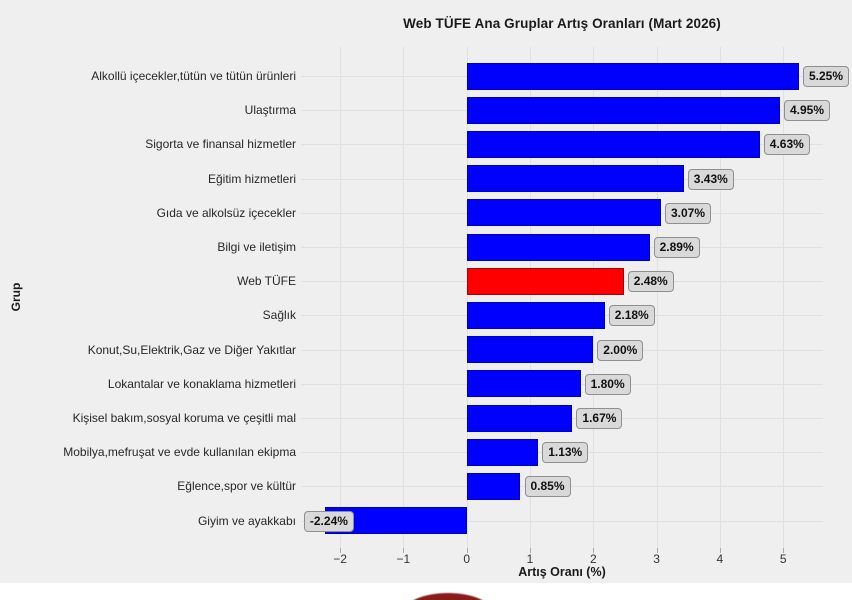 This screenshot has width=852, height=600. What do you see at coordinates (545, 281) in the screenshot?
I see `bar-highlight` at bounding box center [545, 281].